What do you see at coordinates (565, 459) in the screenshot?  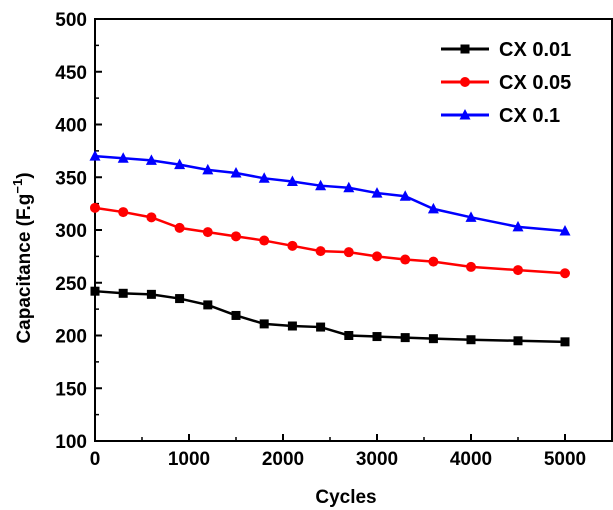 I see `x-tick-label: 5000` at bounding box center [565, 459].